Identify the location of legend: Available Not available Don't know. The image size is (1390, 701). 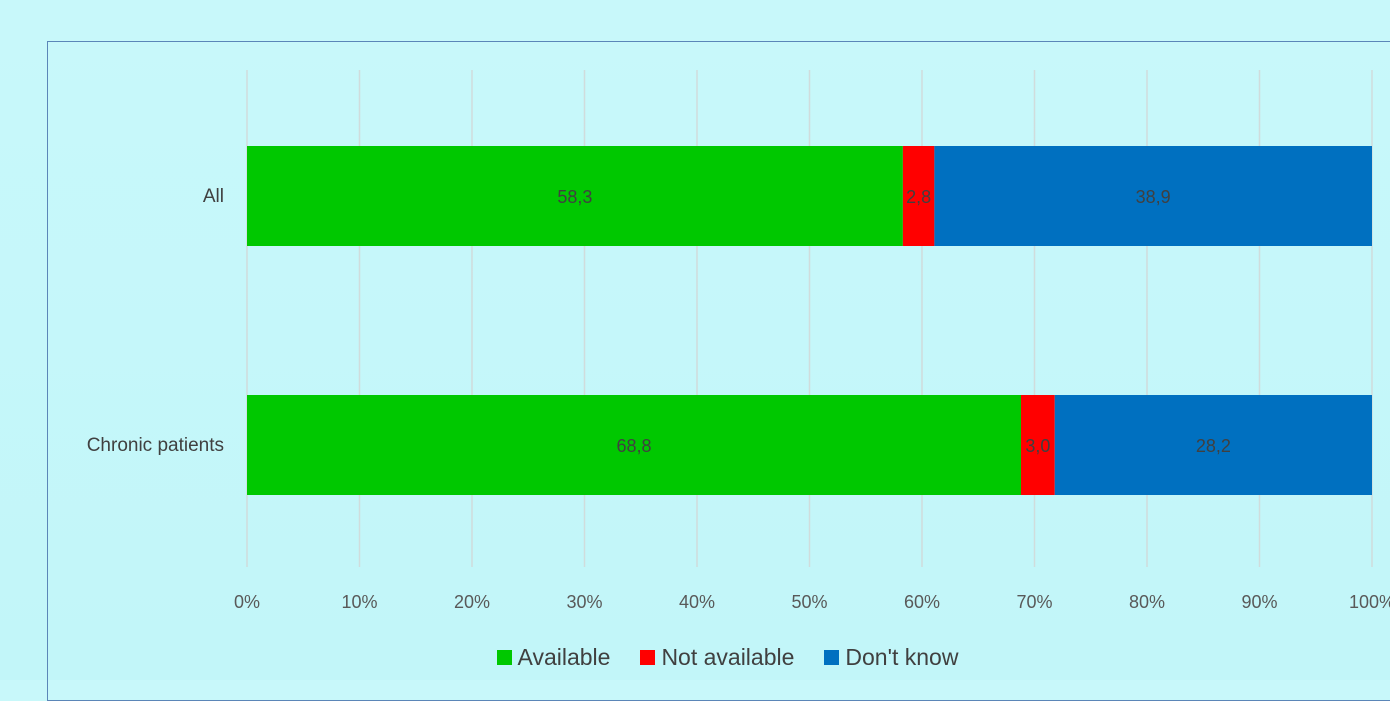
(695, 657).